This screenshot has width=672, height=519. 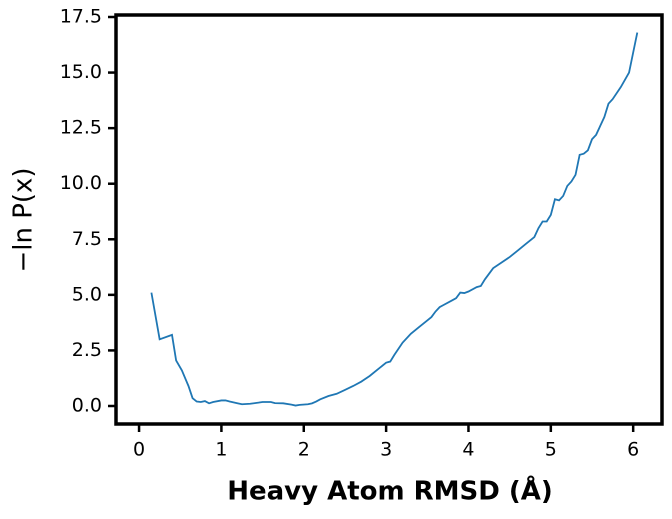 I want to click on x-tick-label: 1, so click(x=221, y=450).